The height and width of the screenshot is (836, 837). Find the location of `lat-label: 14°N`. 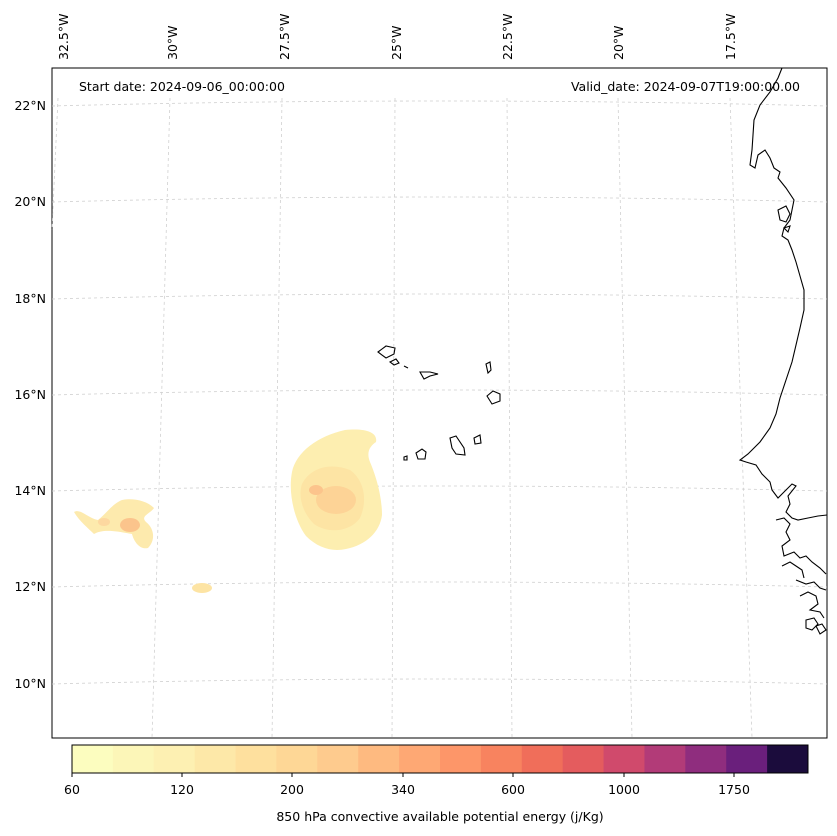

lat-label: 14°N is located at coordinates (30, 490).